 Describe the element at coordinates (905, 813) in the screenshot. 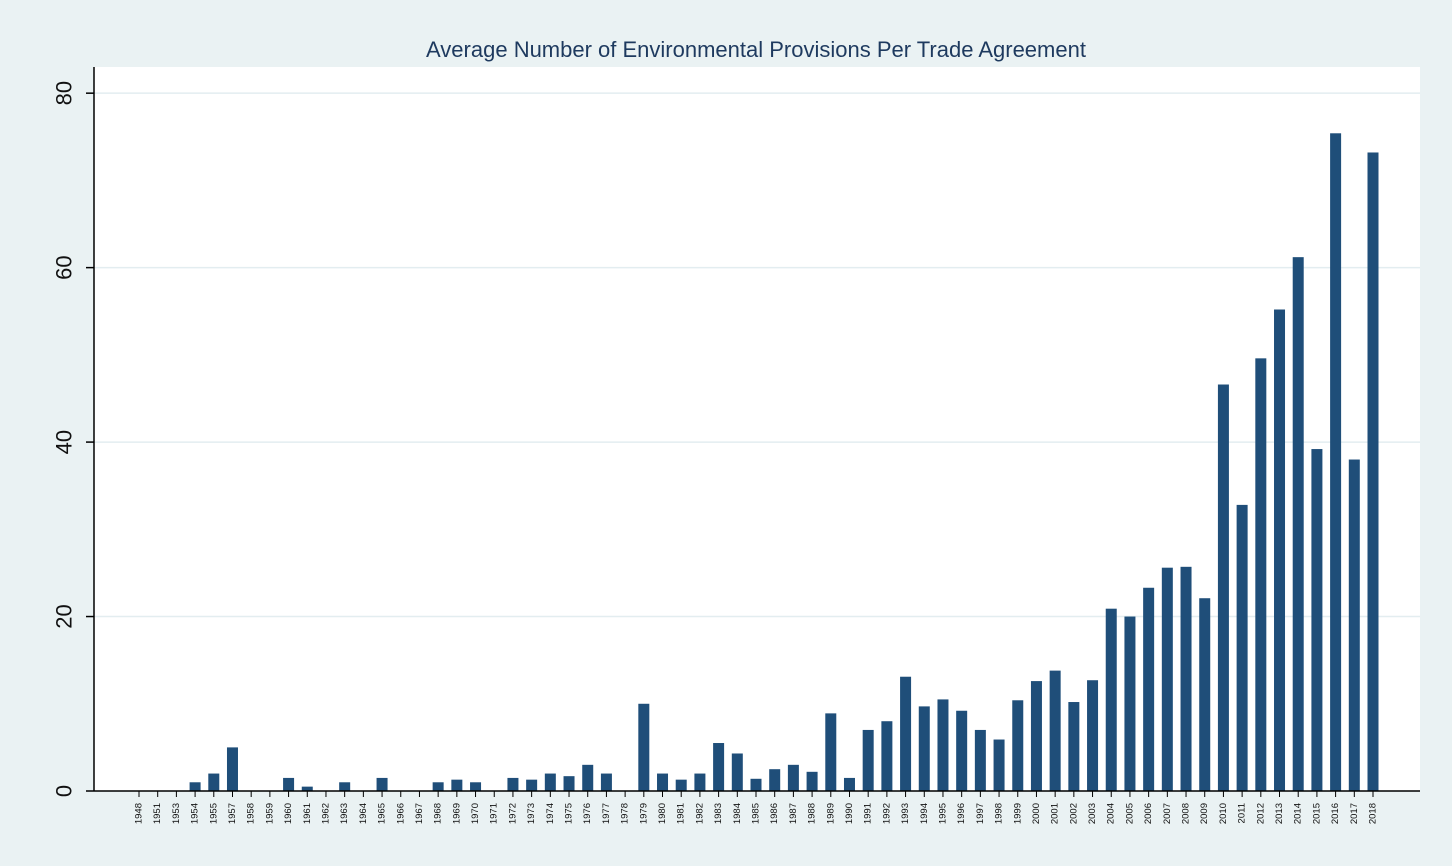

I see `x-tick-label: 1993` at that location.